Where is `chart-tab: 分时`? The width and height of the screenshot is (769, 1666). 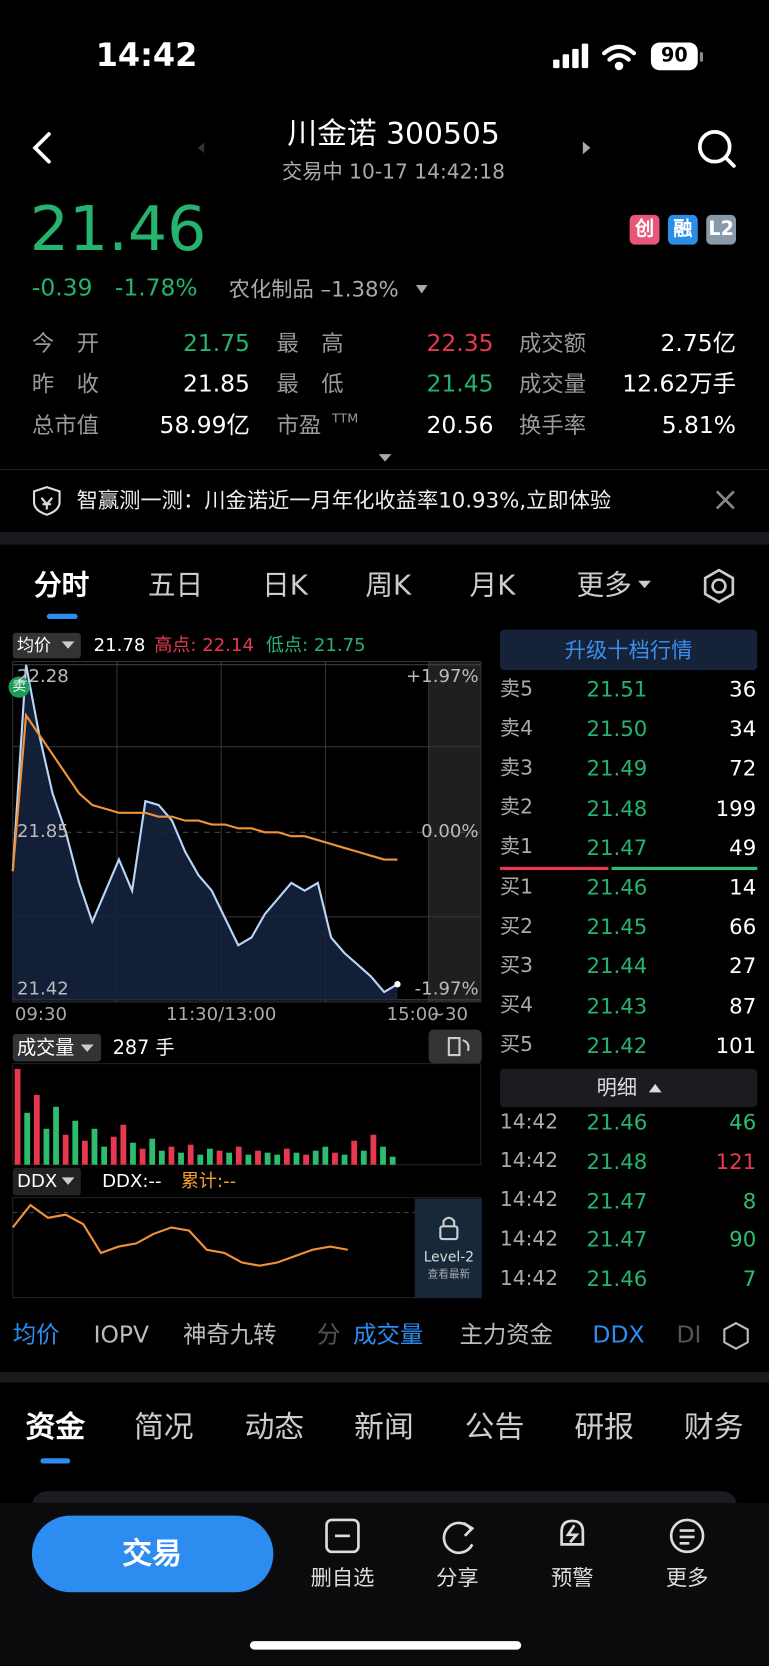 chart-tab: 分时 is located at coordinates (62, 586).